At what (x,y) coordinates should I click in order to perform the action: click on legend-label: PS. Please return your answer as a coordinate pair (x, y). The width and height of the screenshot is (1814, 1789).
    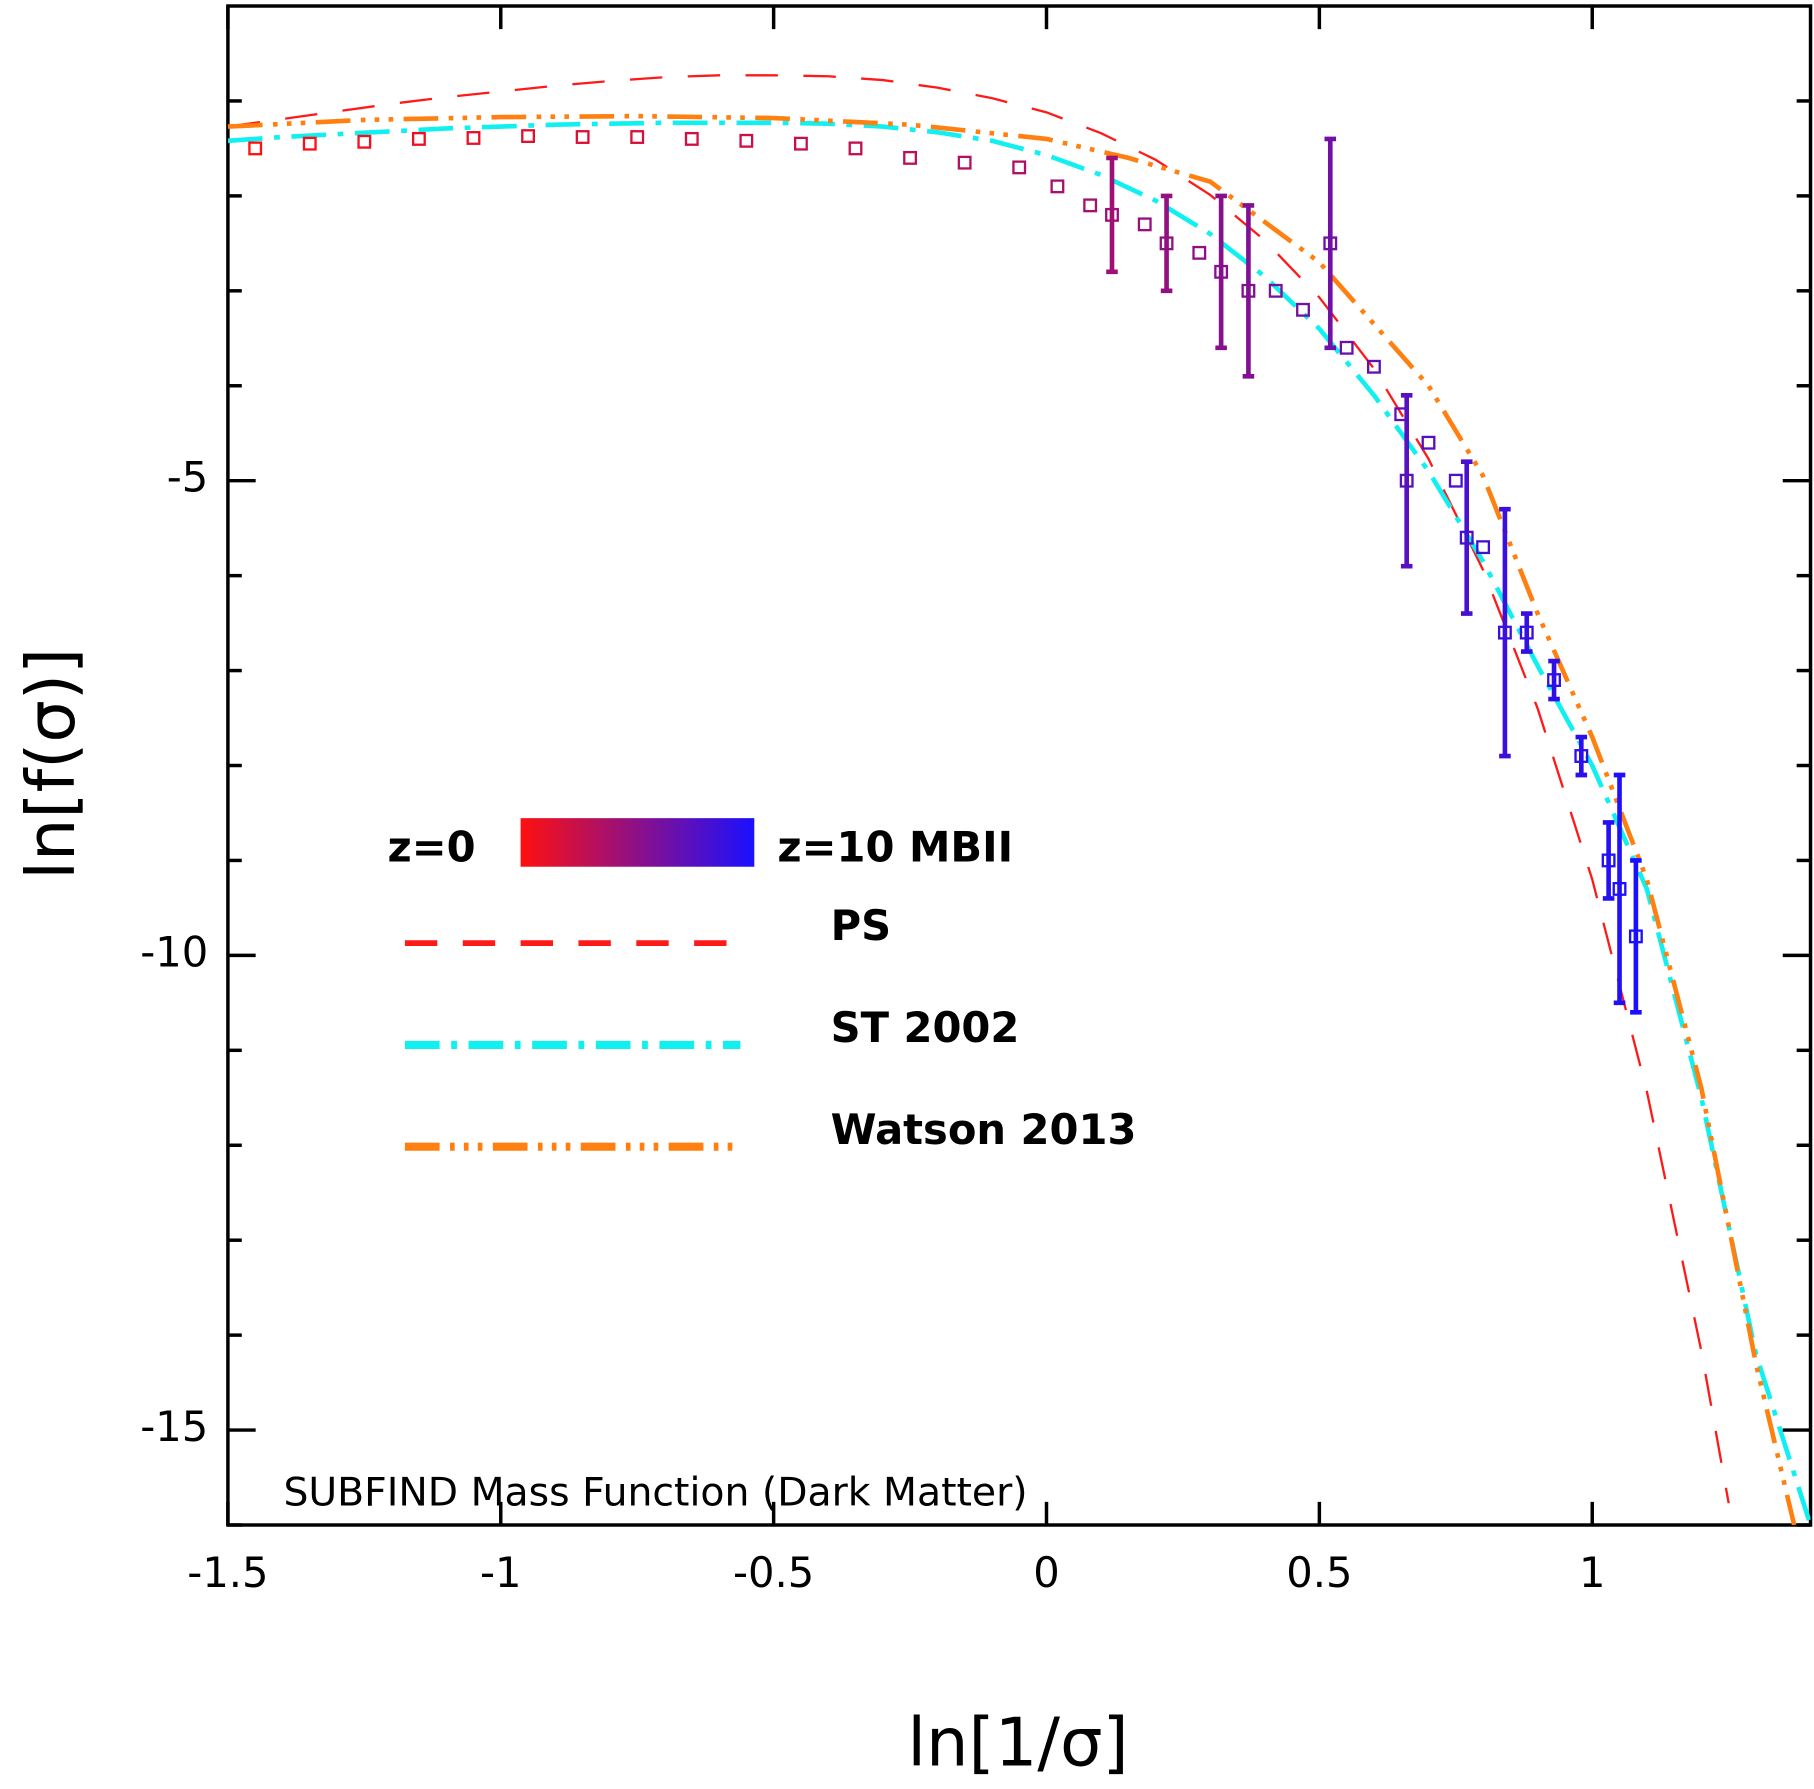
    Looking at the image, I should click on (861, 925).